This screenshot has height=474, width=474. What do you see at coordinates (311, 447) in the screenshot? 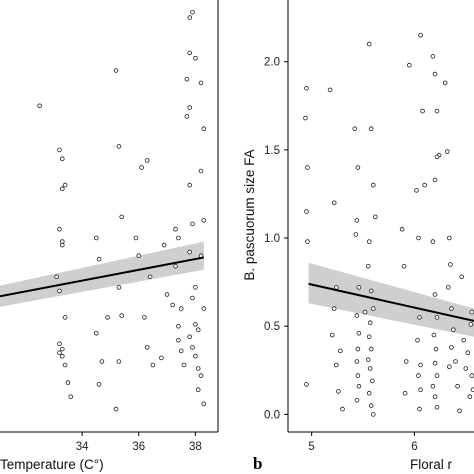
I see `panel-b-x-tick-label: 5` at bounding box center [311, 447].